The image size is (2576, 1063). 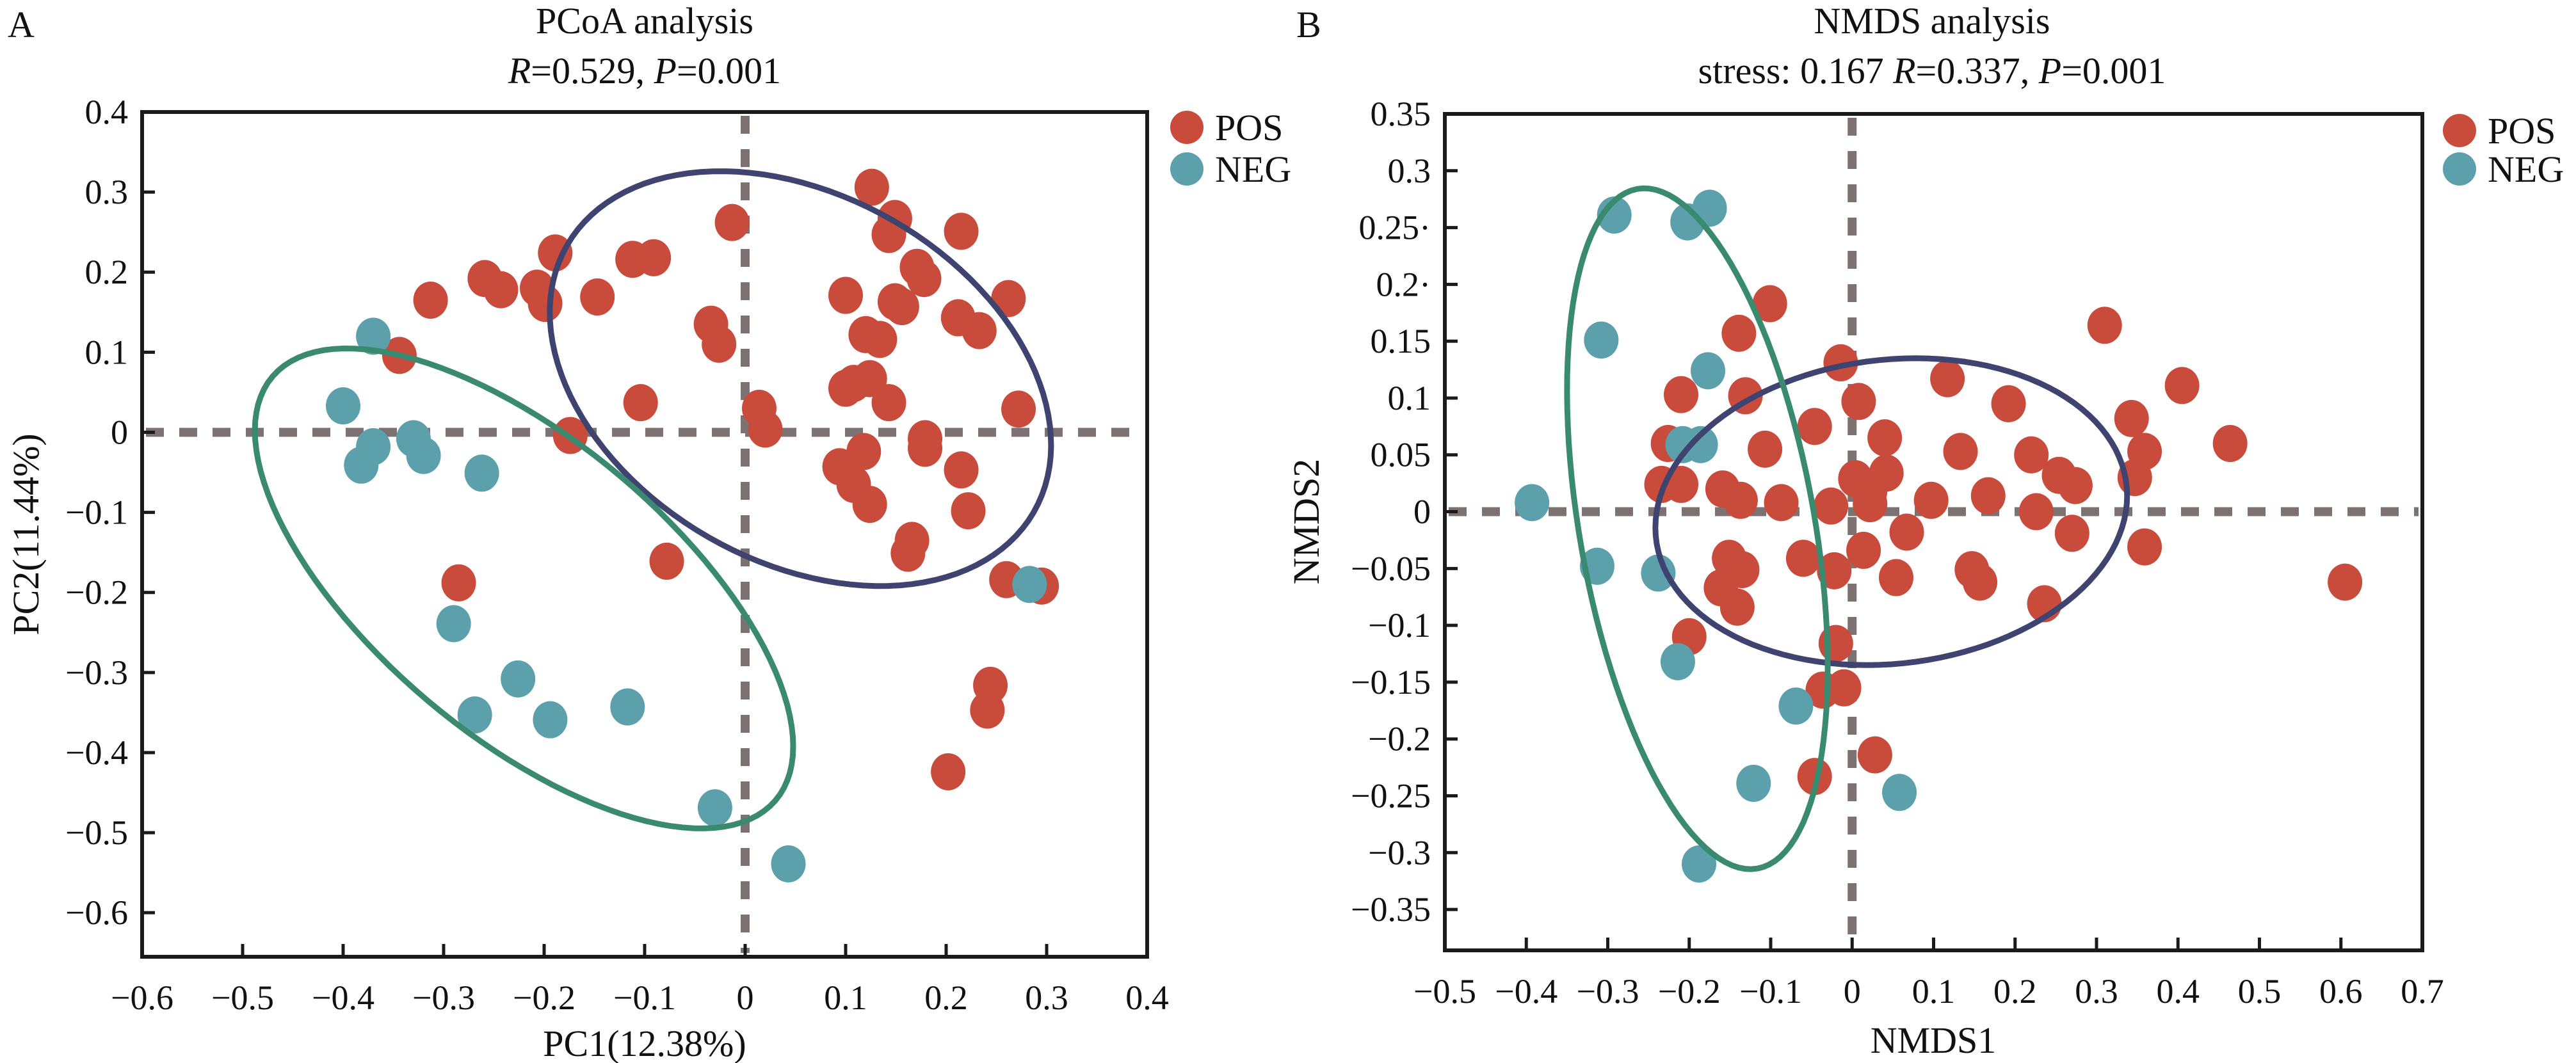 I want to click on legend-label-pos: POS, so click(x=2522, y=131).